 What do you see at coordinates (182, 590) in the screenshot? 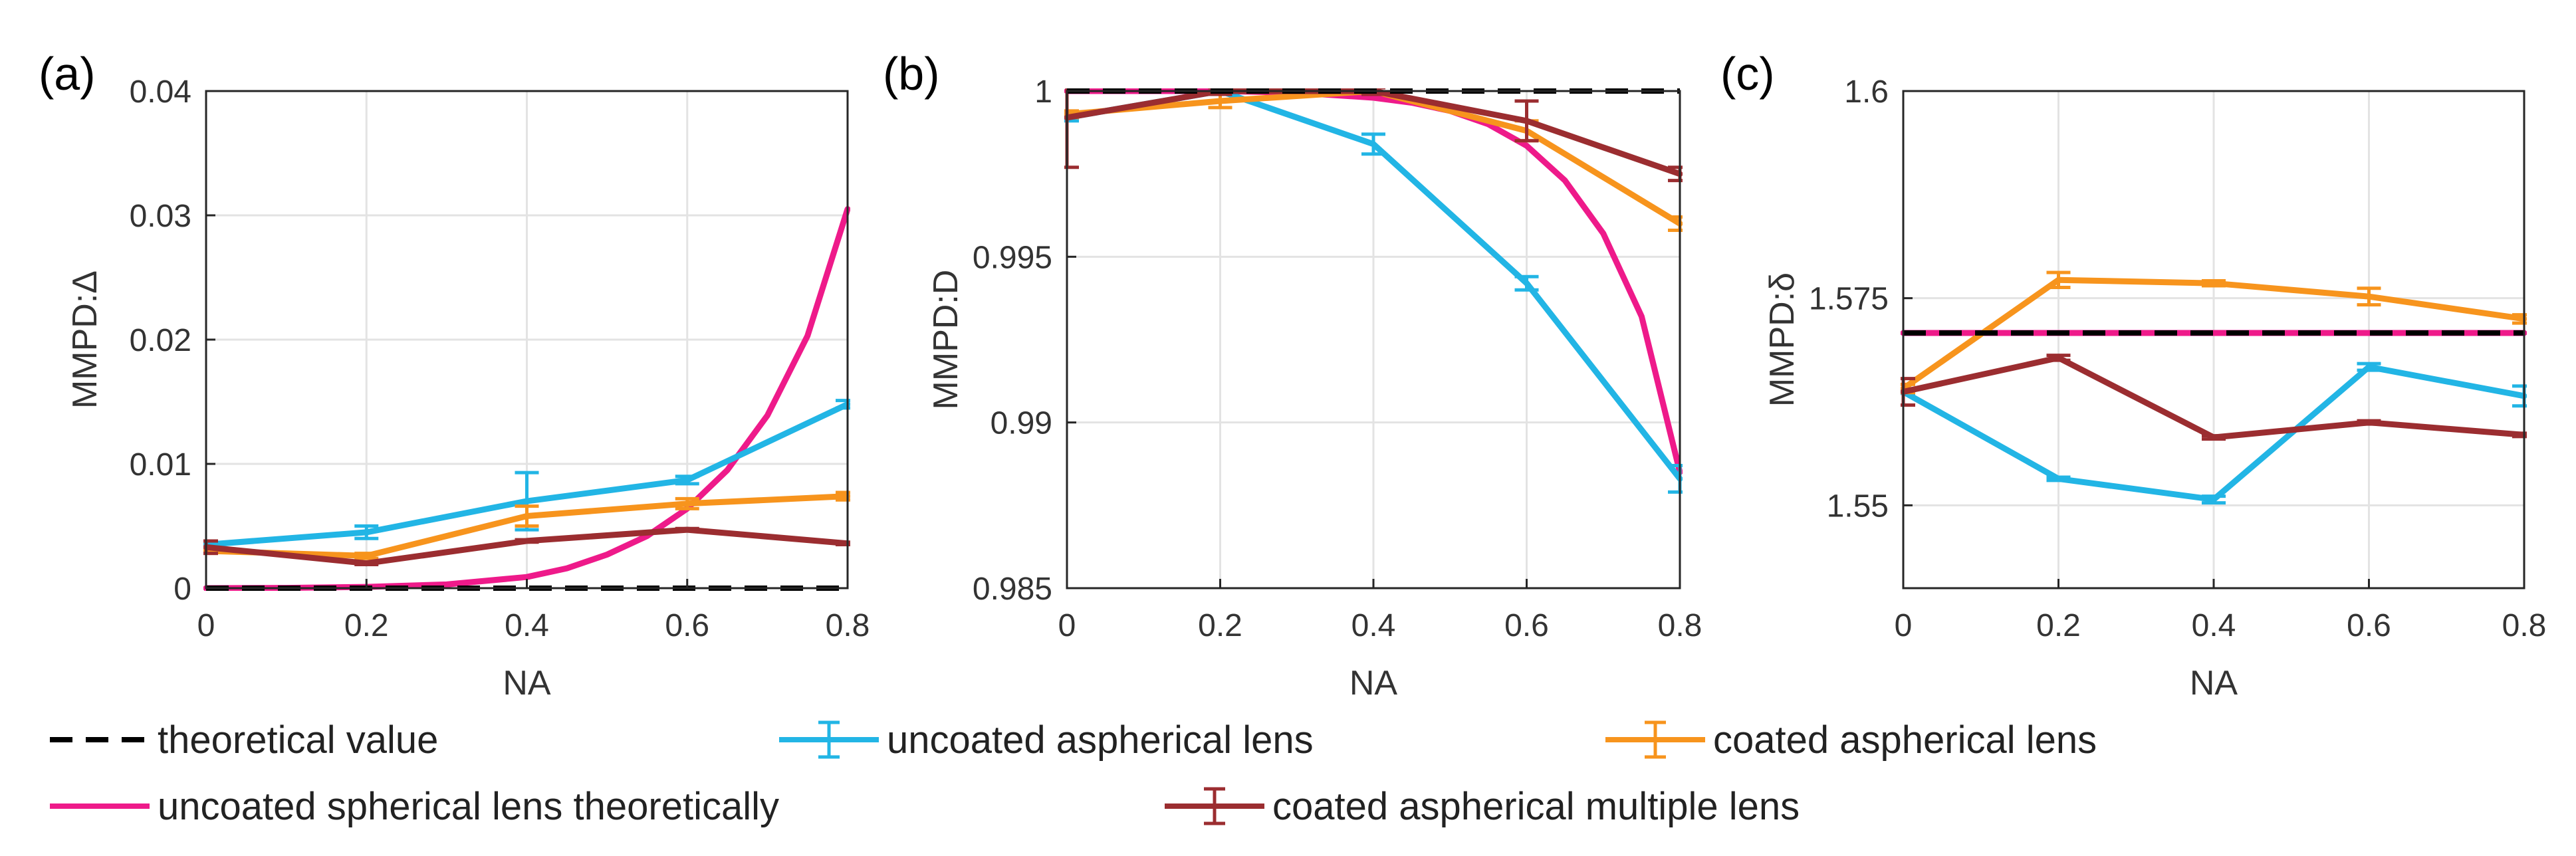
I see `y-tick-label: 0` at bounding box center [182, 590].